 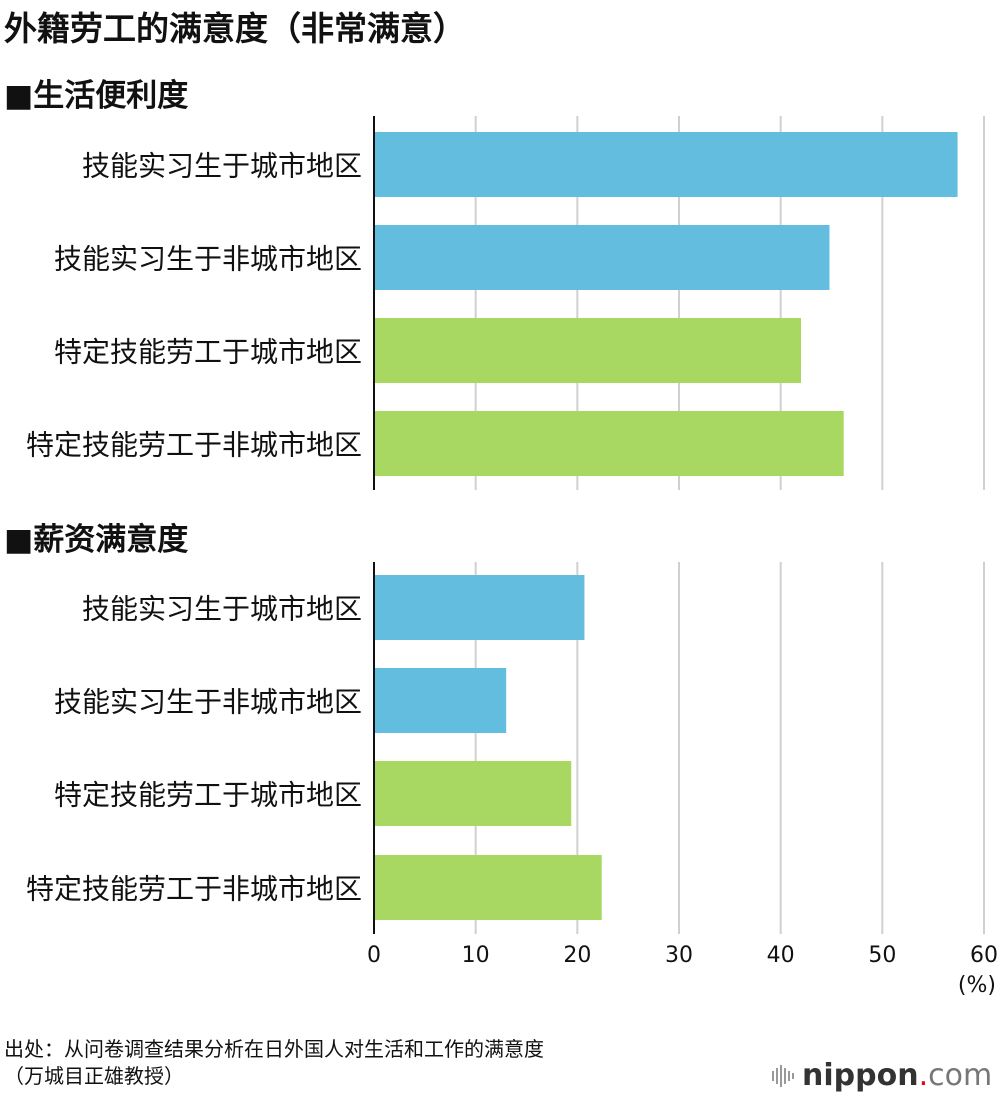 What do you see at coordinates (577, 955) in the screenshot?
I see `x-tick-label: 20` at bounding box center [577, 955].